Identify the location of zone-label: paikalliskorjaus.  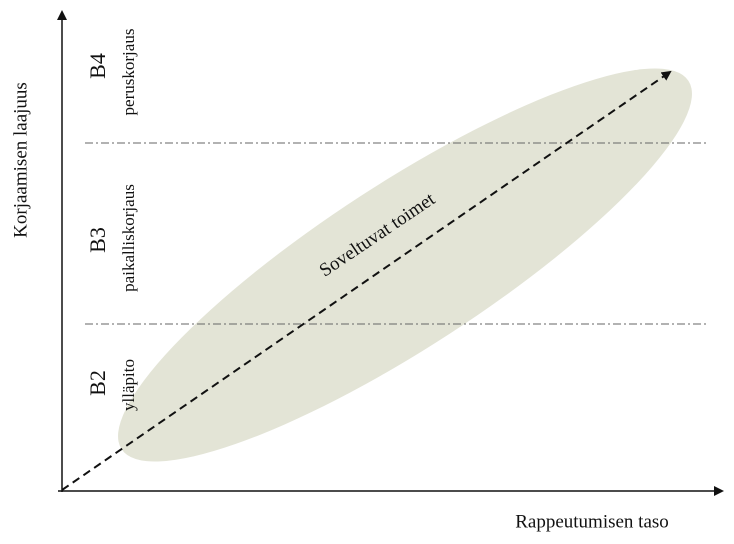
(128, 238).